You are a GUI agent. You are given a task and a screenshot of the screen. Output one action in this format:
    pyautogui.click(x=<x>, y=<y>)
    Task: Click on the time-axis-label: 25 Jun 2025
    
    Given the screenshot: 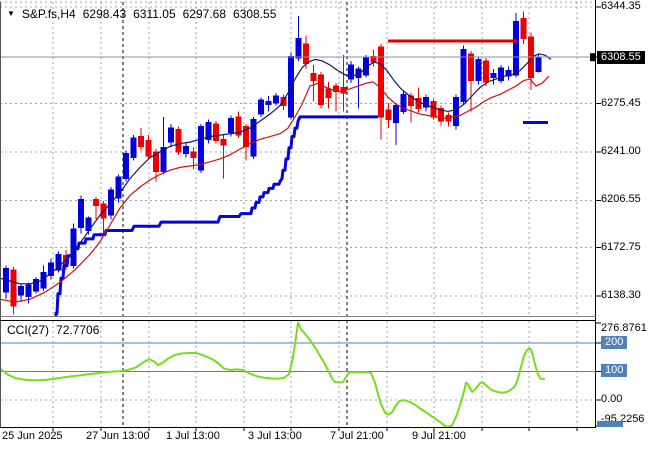 What is the action you would take?
    pyautogui.click(x=32, y=436)
    